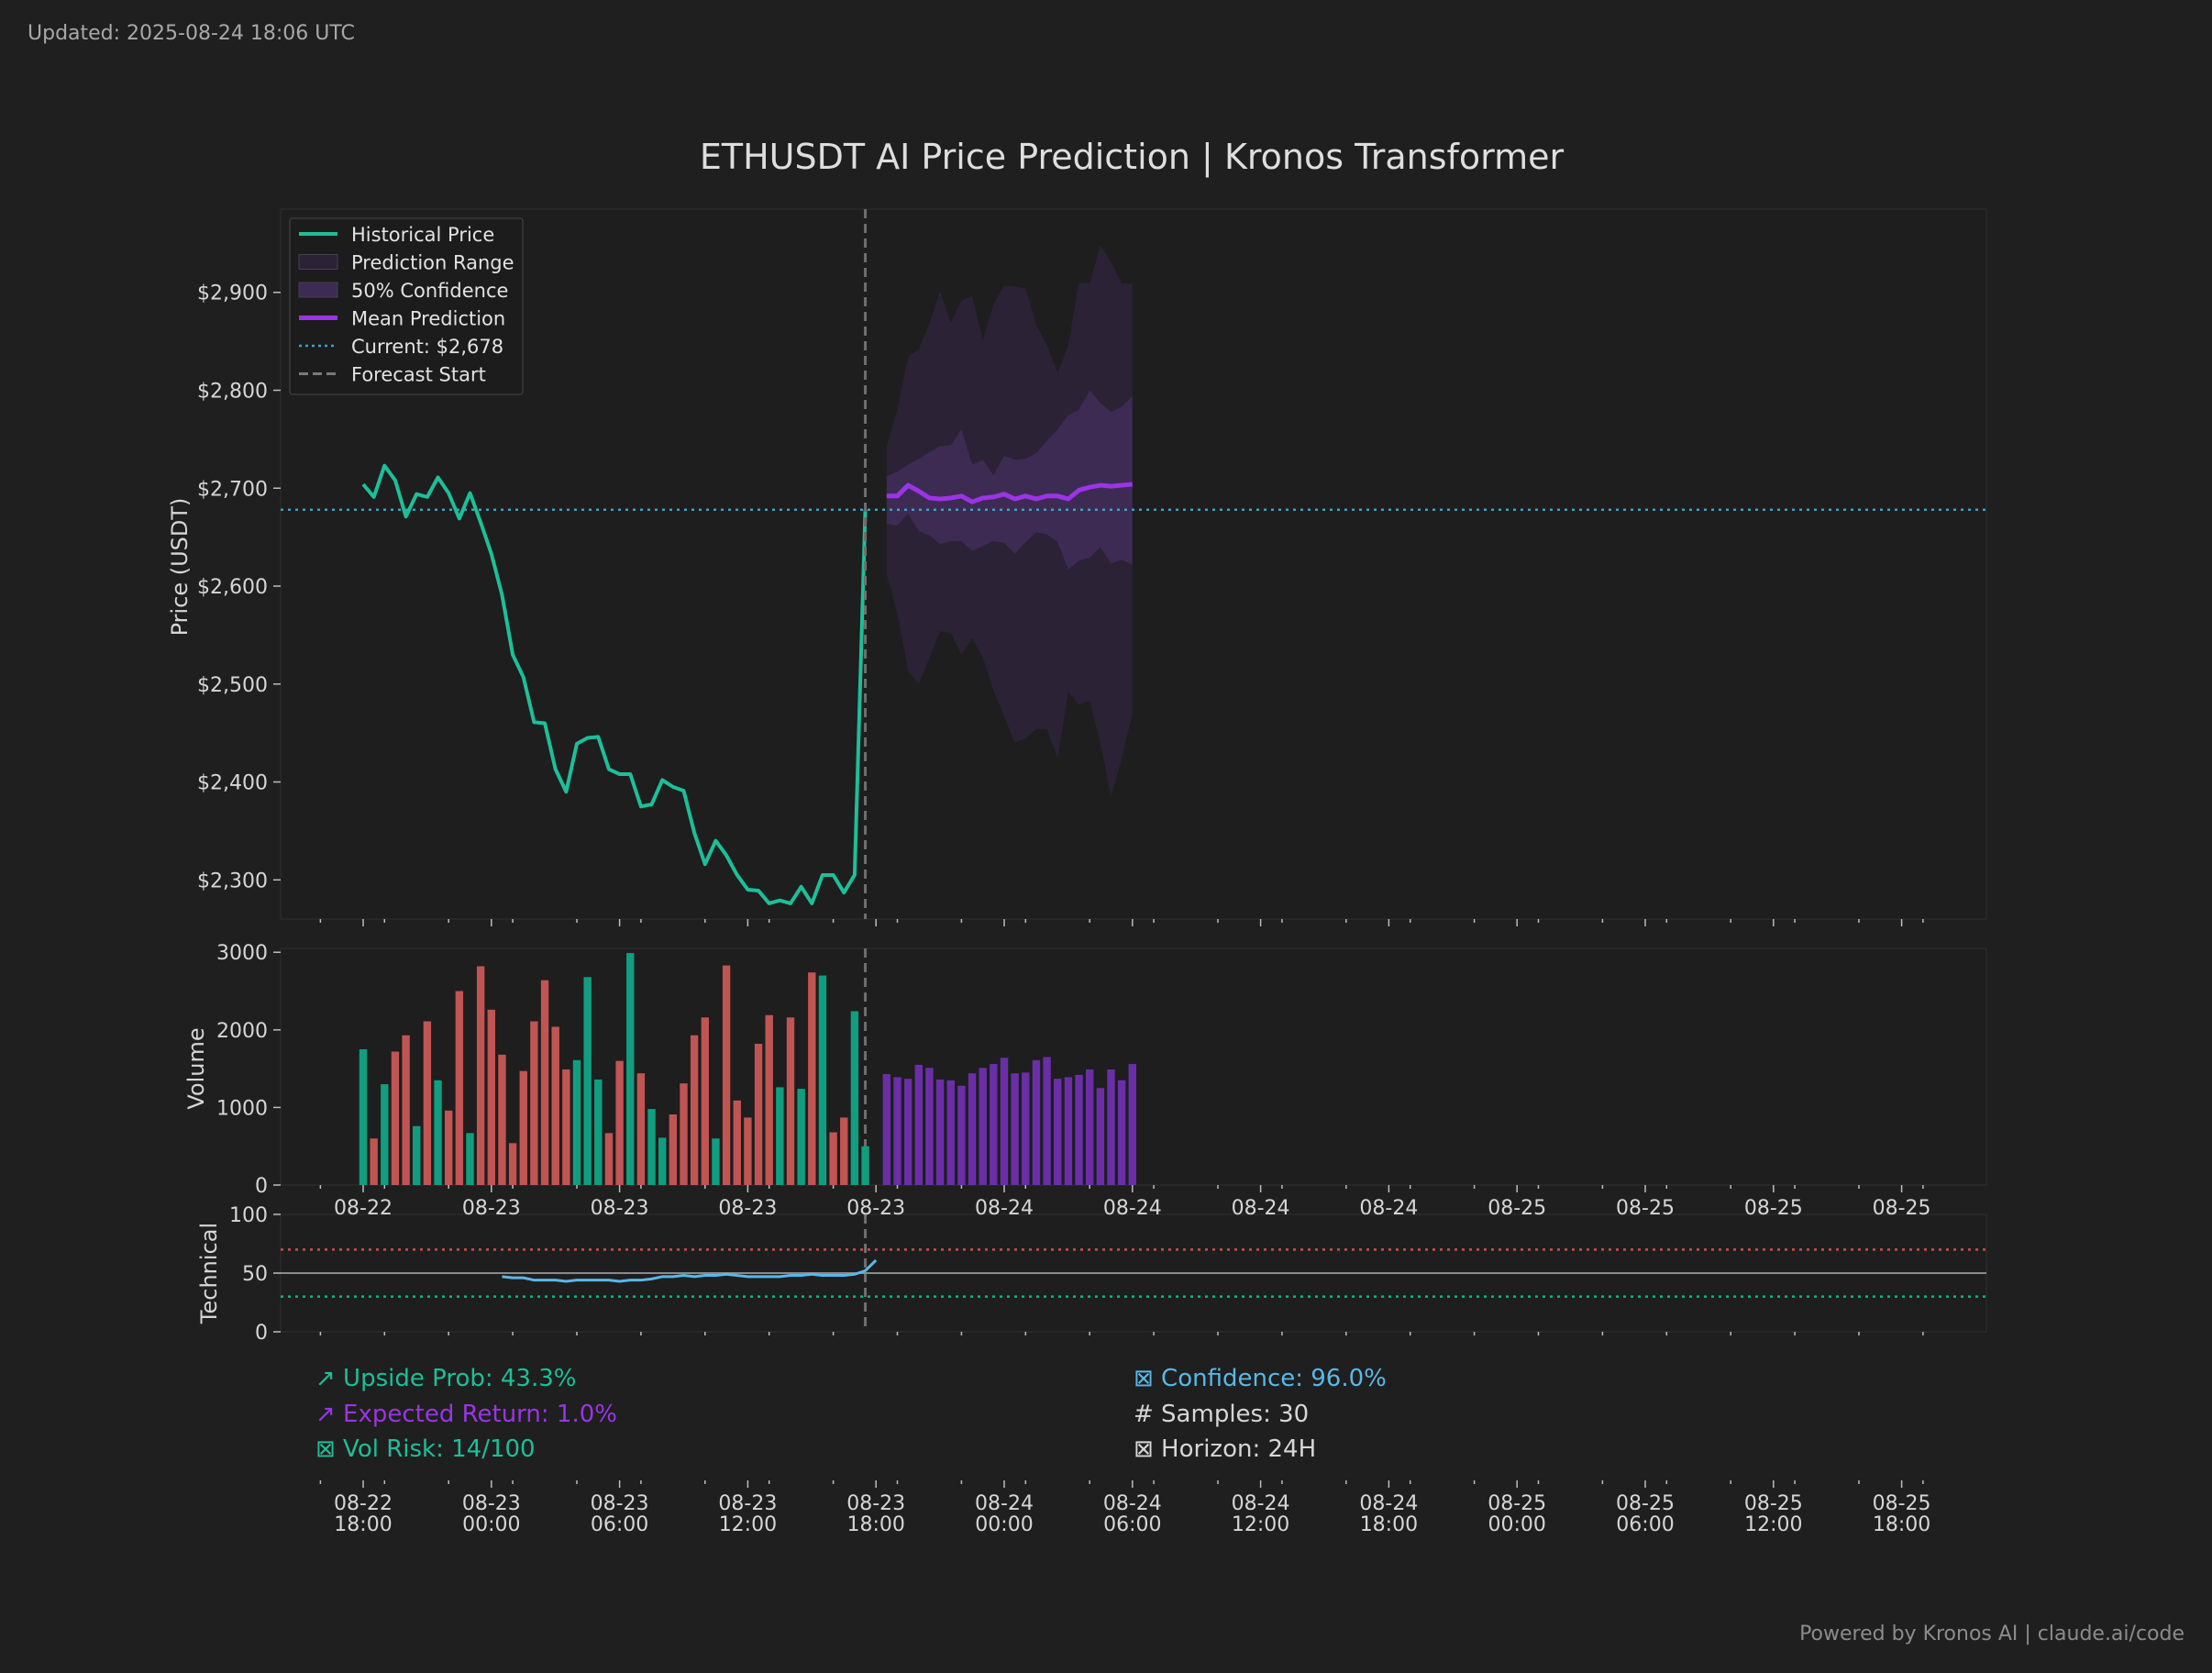 This screenshot has width=2212, height=1673. What do you see at coordinates (1992, 1634) in the screenshot?
I see `footer-credit: Powered by Kronos AI | claude.ai/code` at bounding box center [1992, 1634].